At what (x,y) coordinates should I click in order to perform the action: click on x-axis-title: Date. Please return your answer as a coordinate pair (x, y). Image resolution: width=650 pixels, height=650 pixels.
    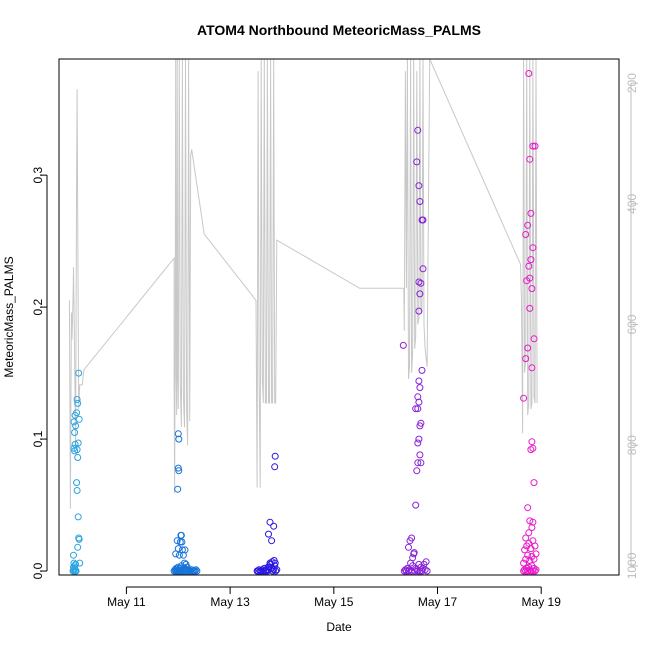
    Looking at the image, I should click on (339, 627).